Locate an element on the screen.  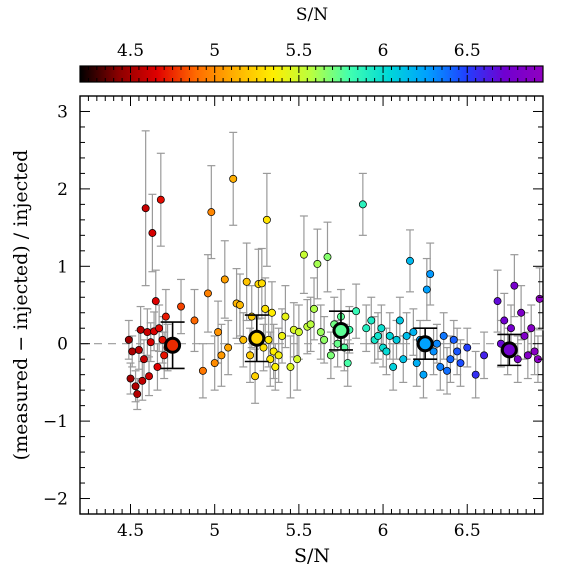
y-tick-labels: −2 −1 0 1 2 3 is located at coordinates (55, 305).